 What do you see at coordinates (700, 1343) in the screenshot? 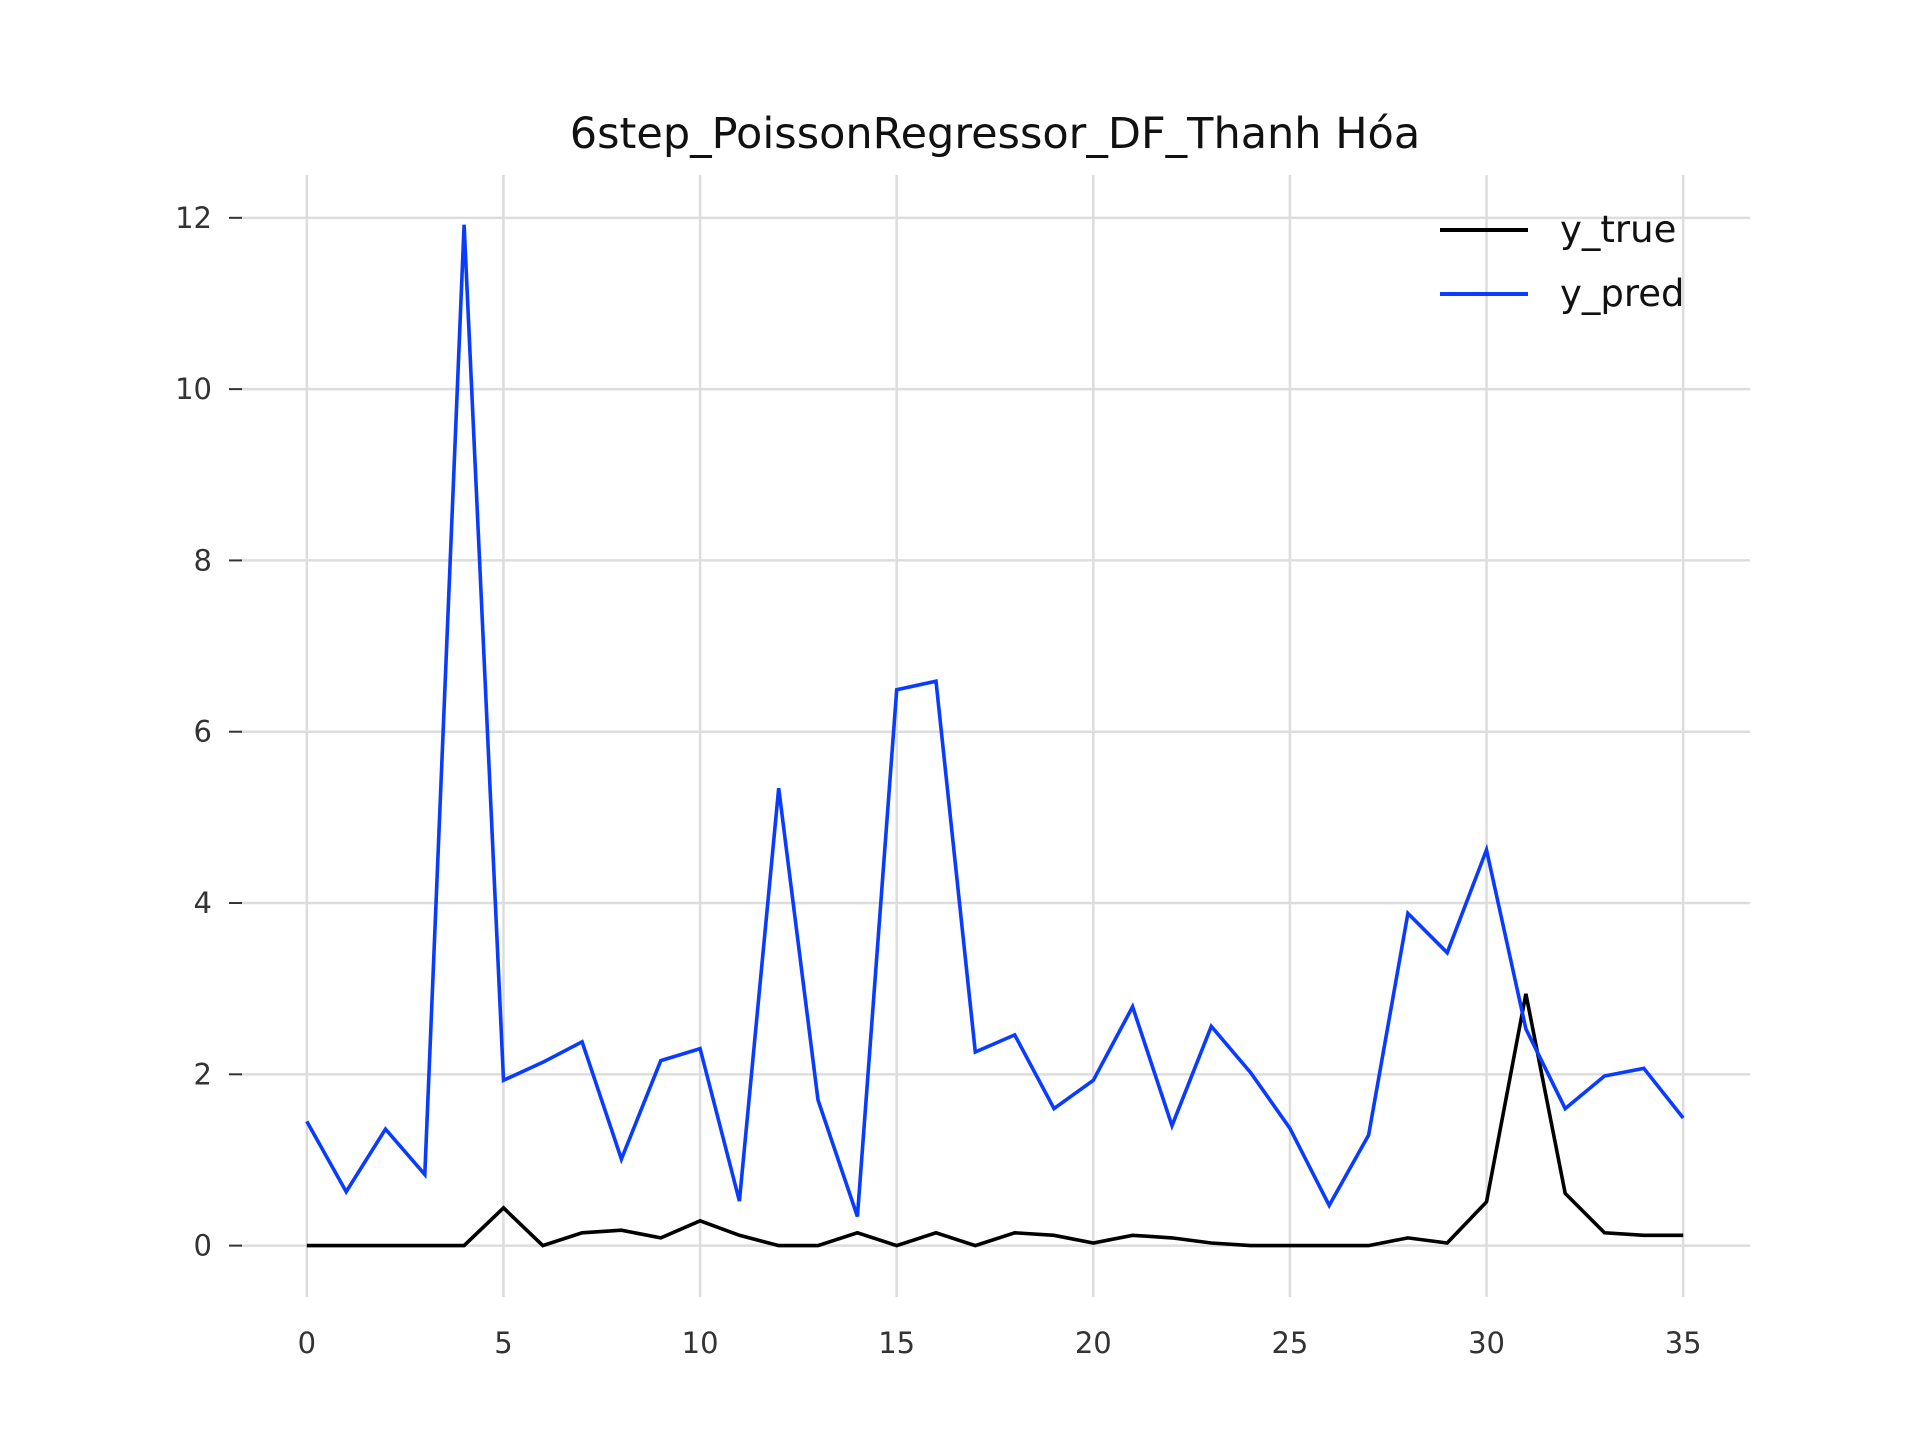
I see `x-tick-label: 10` at bounding box center [700, 1343].